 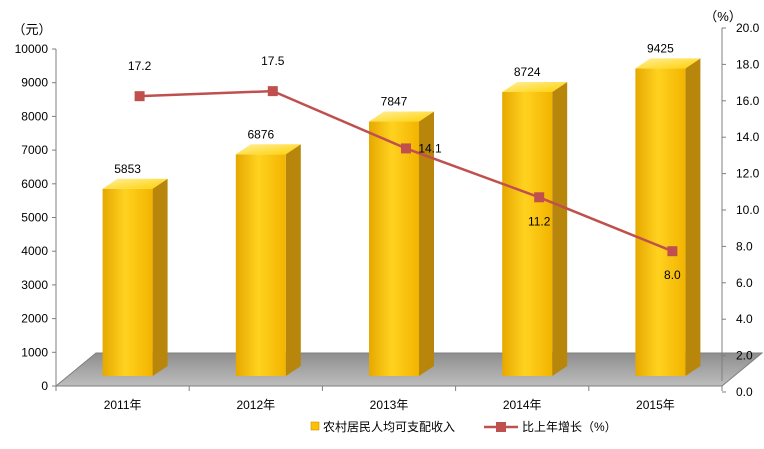 What do you see at coordinates (127, 169) in the screenshot?
I see `bar-value-label: 5853` at bounding box center [127, 169].